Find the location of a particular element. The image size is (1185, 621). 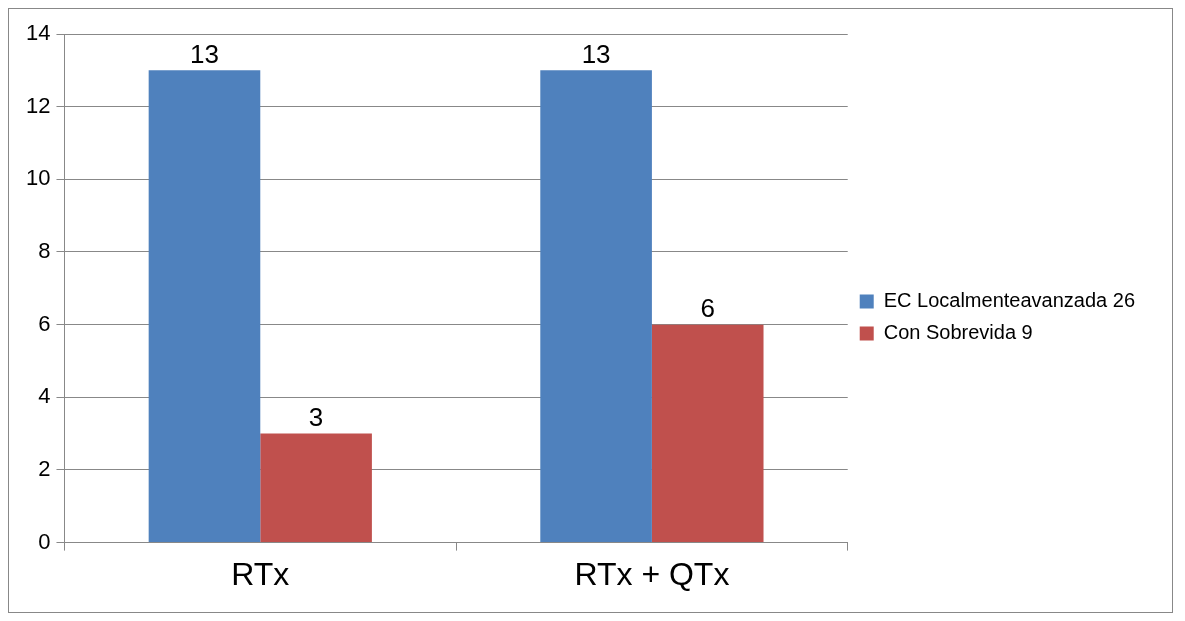

data-label: 6 is located at coordinates (707, 307).